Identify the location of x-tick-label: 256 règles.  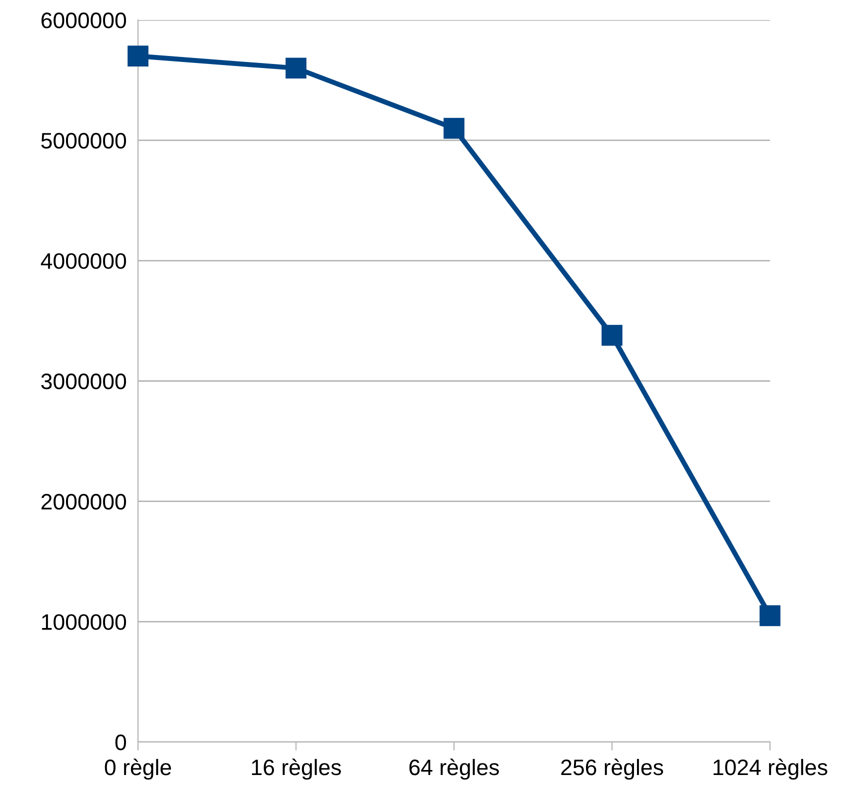
(612, 769).